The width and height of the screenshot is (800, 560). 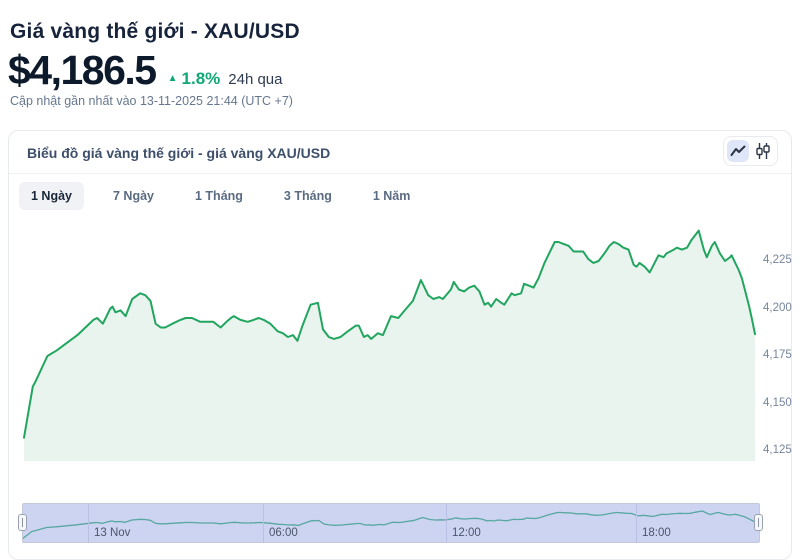 What do you see at coordinates (308, 196) in the screenshot?
I see `tab-3m: 3 Tháng` at bounding box center [308, 196].